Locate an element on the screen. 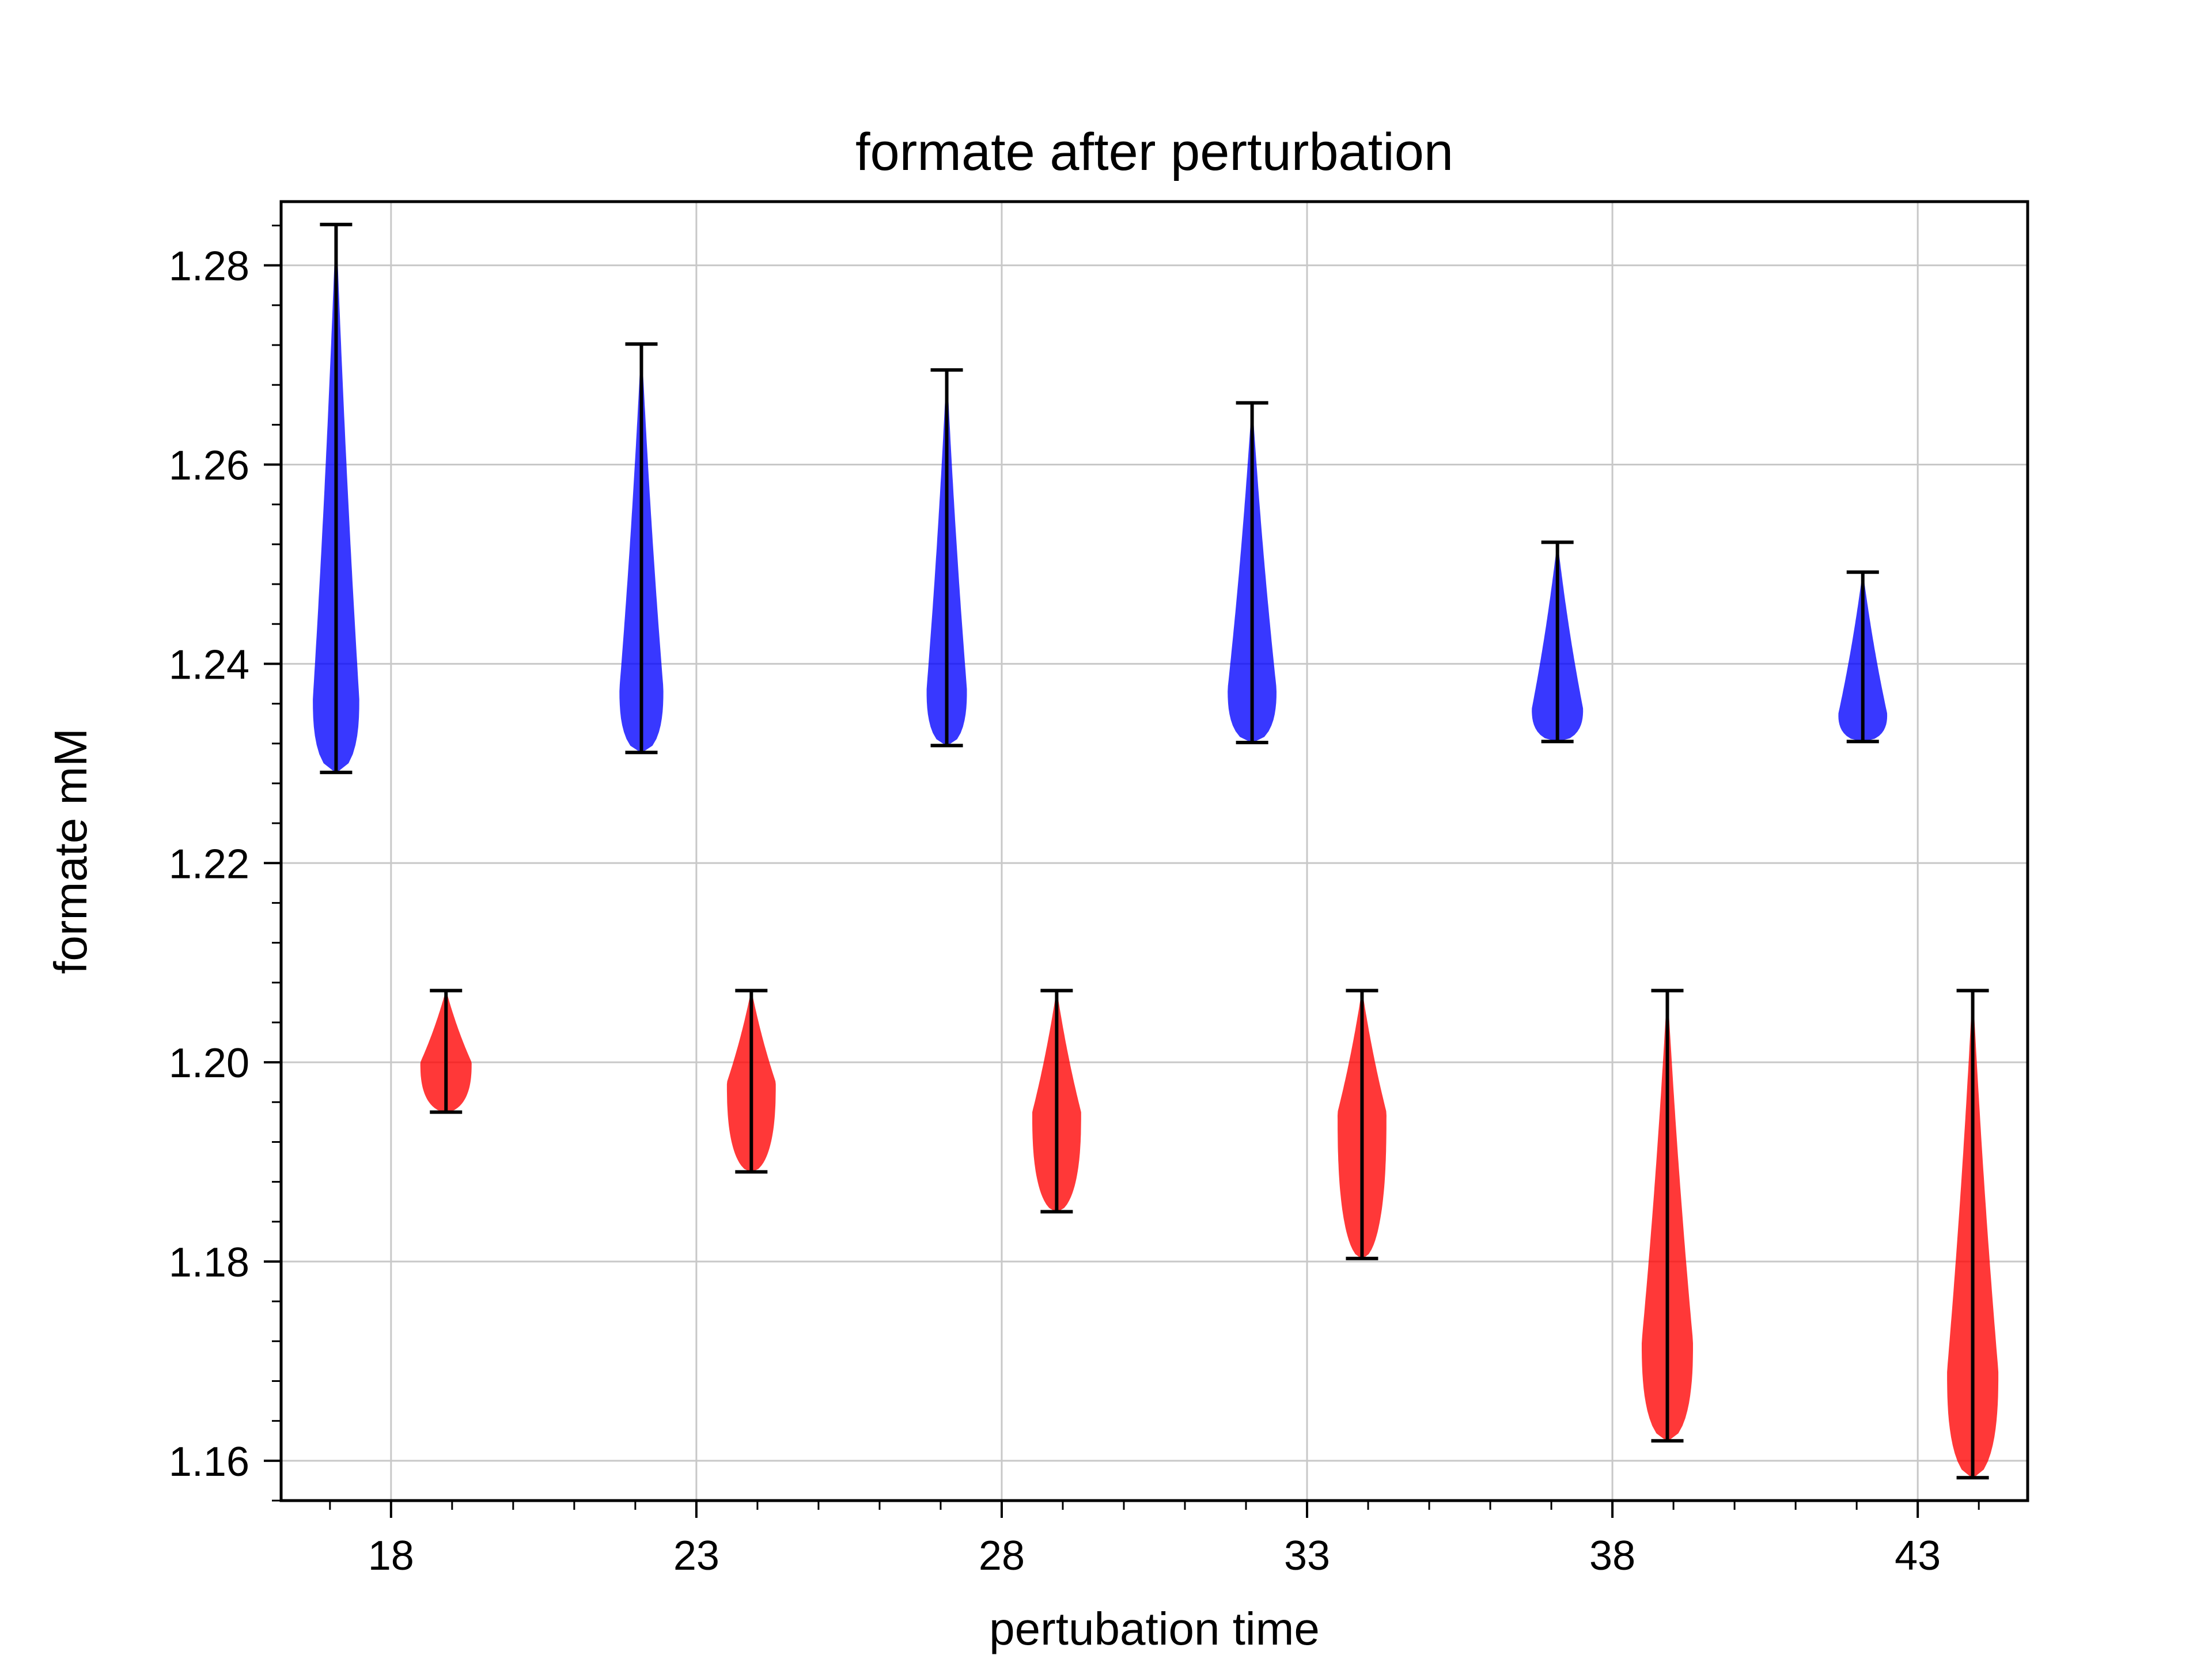 The image size is (2212, 1659). x-tick-label: 23 is located at coordinates (696, 1556).